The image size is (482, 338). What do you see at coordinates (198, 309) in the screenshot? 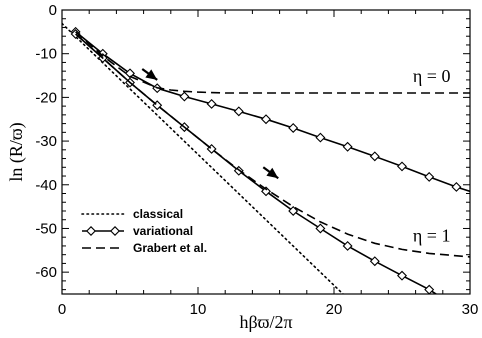
I see `x-tick-label: 10` at bounding box center [198, 309].